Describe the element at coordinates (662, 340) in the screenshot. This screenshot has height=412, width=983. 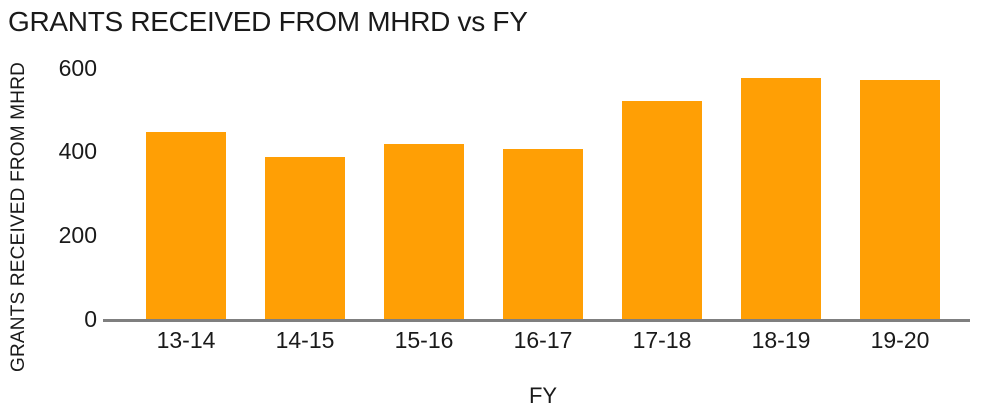
I see `x-tick-label: 17-18` at that location.